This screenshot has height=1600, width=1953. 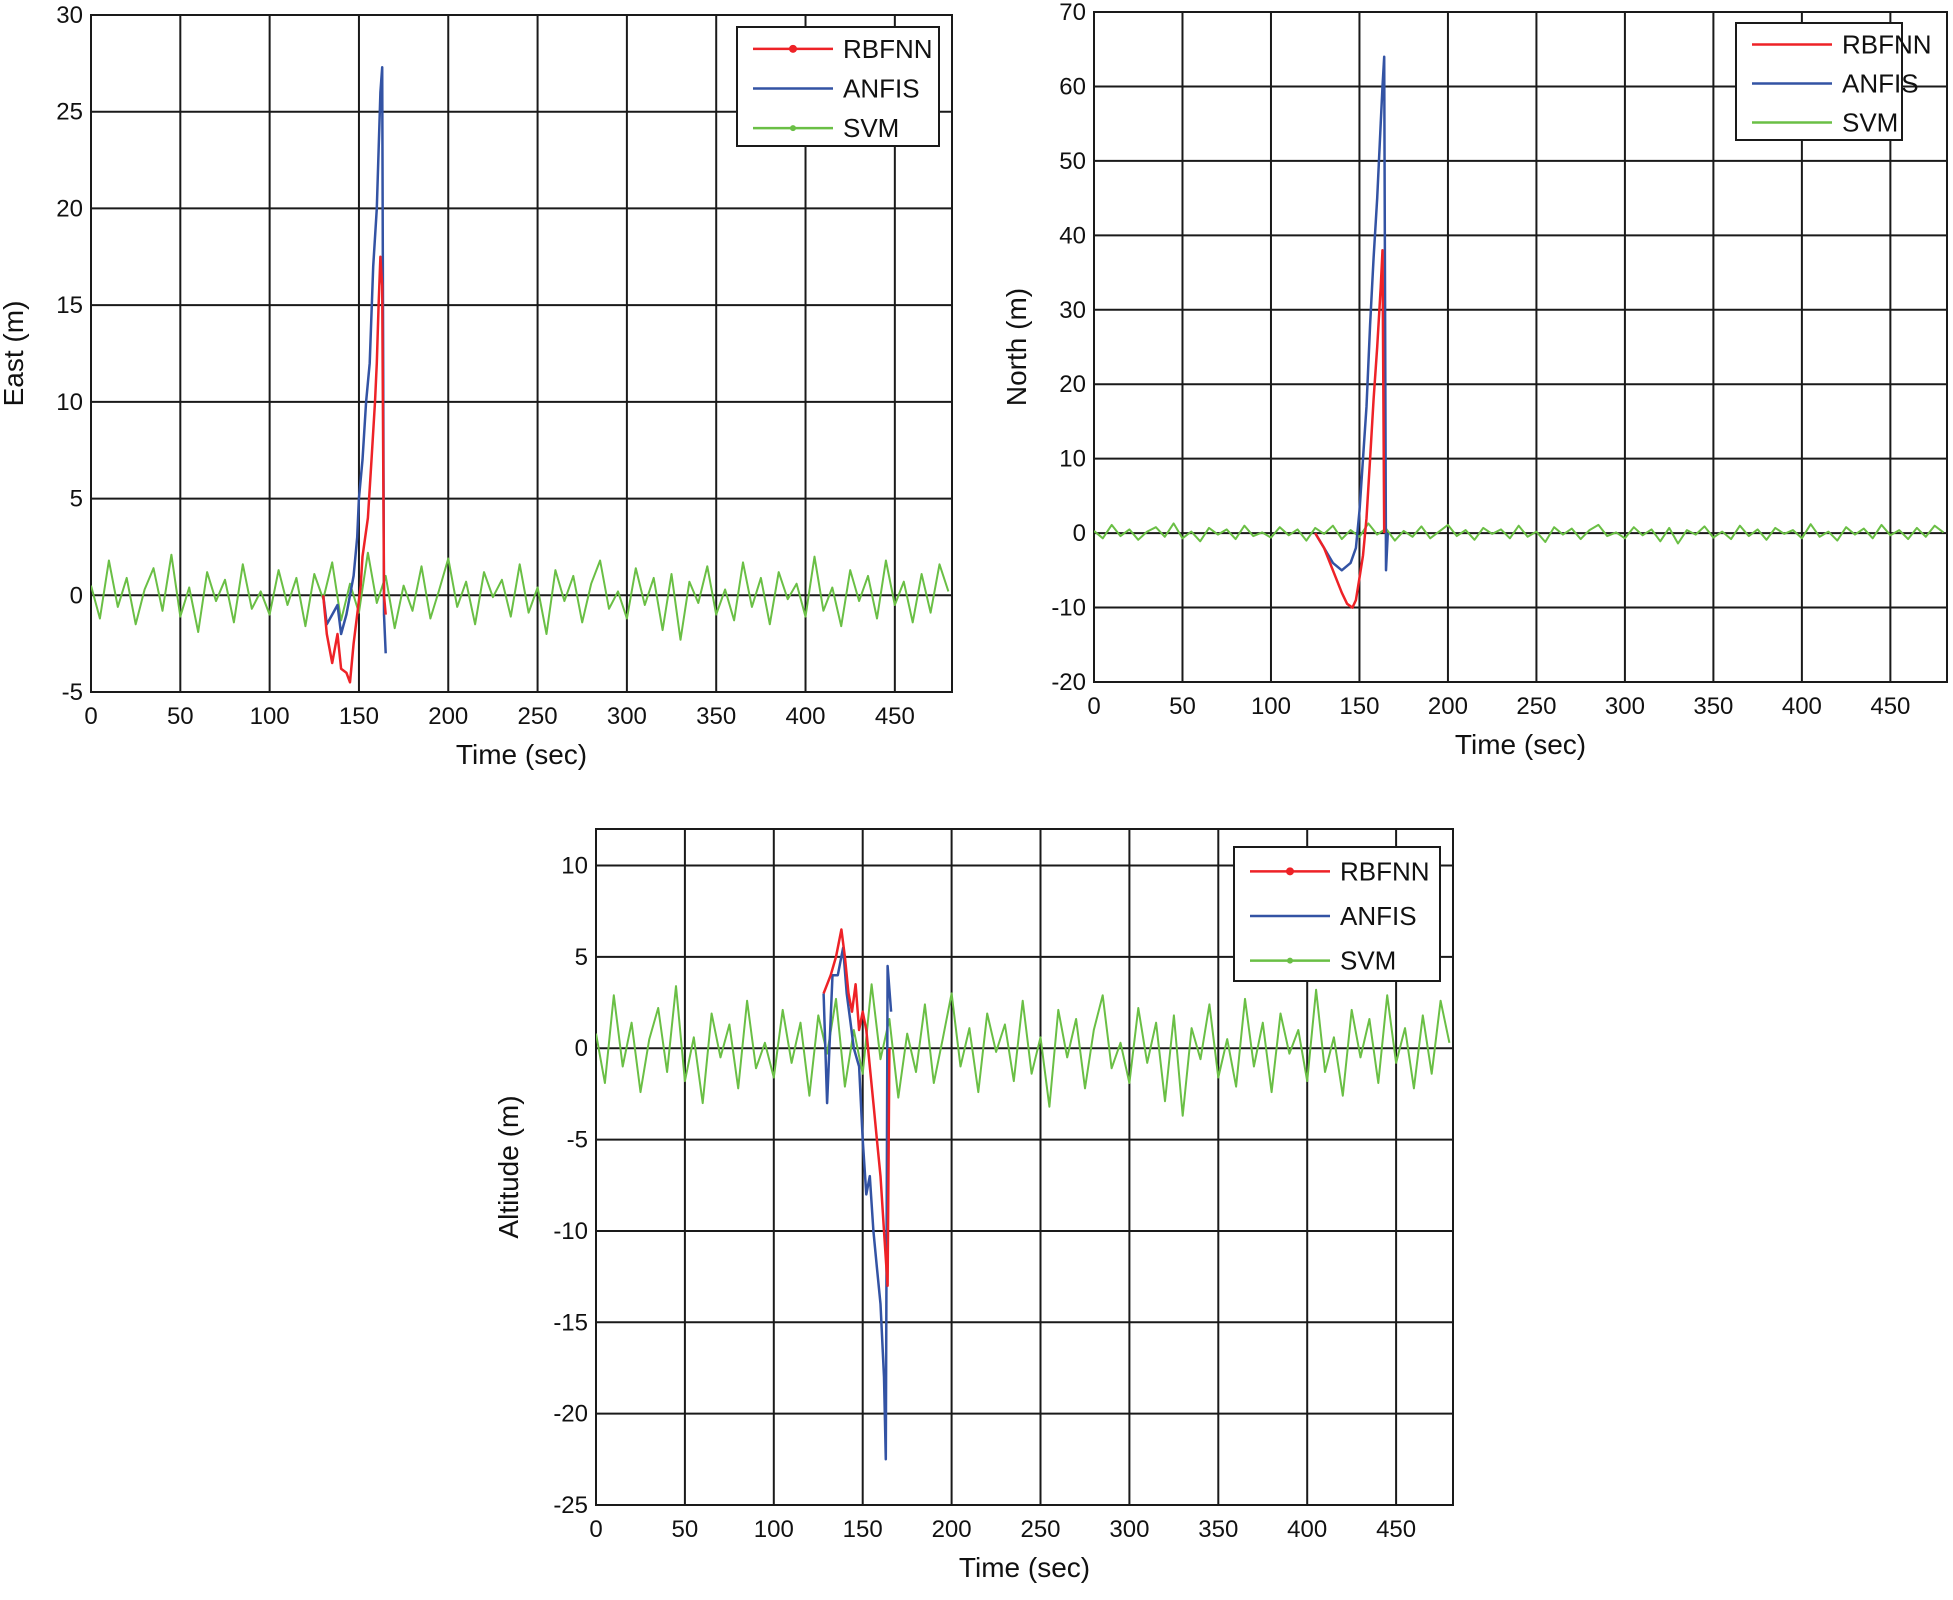 I want to click on series-group, so click(x=1023, y=1194).